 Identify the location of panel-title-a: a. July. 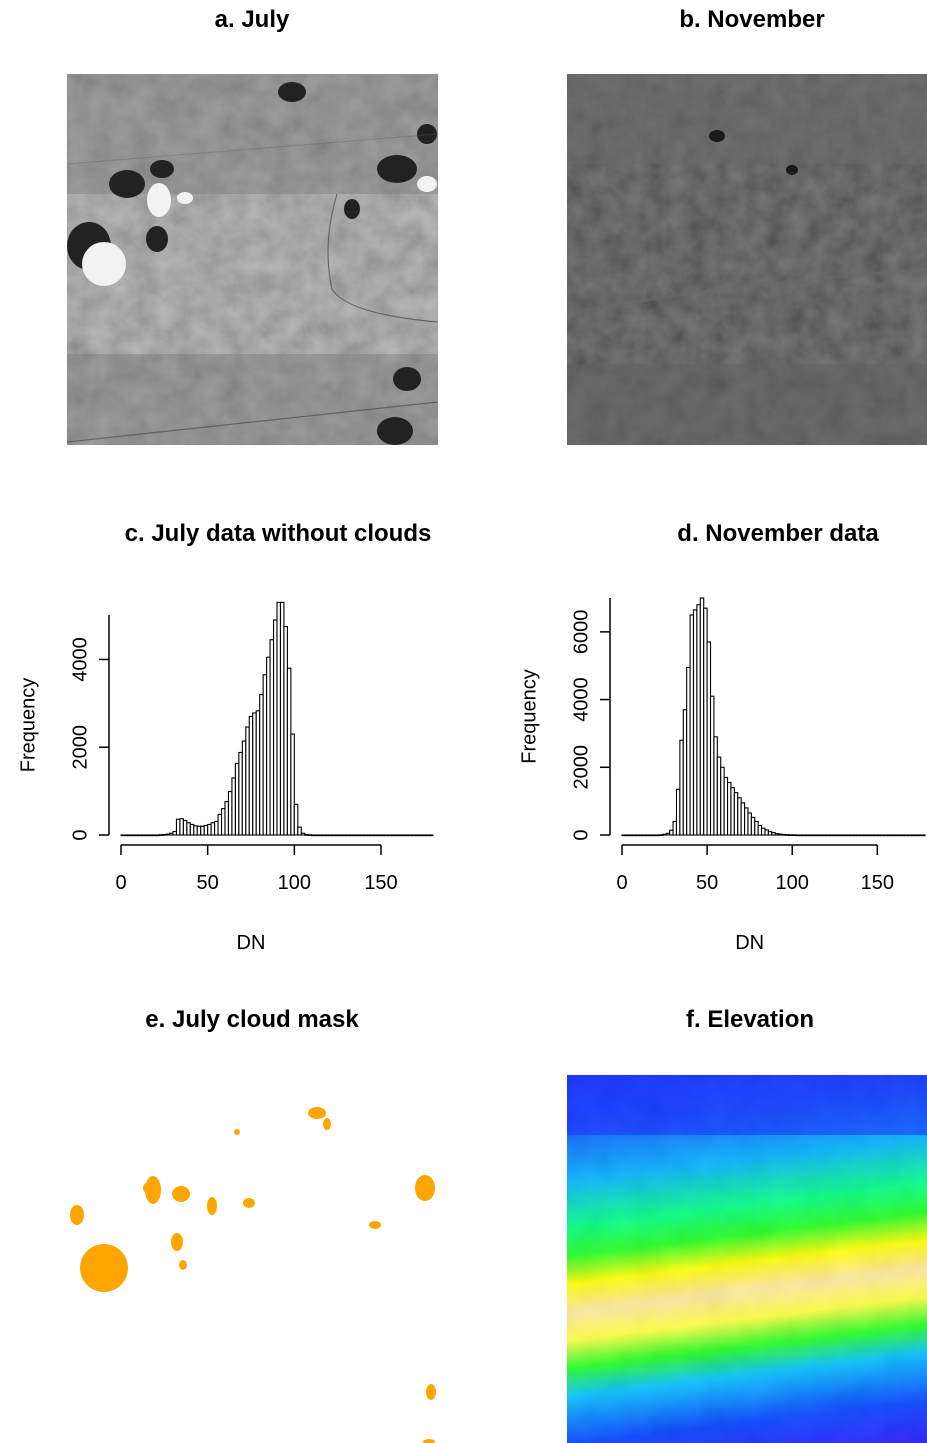
(252, 19).